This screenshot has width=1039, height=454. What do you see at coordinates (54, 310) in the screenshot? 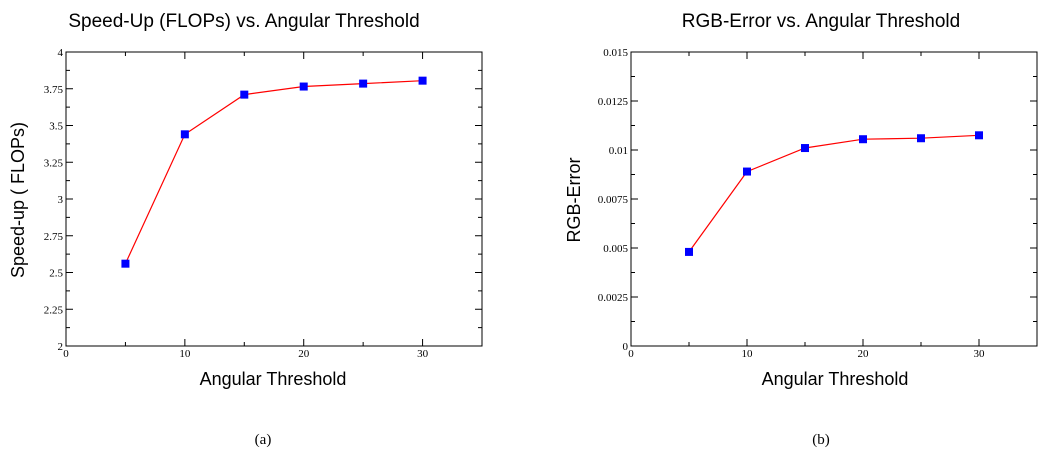
I see `chart-a-y-tick-label: 2.25` at bounding box center [54, 310].